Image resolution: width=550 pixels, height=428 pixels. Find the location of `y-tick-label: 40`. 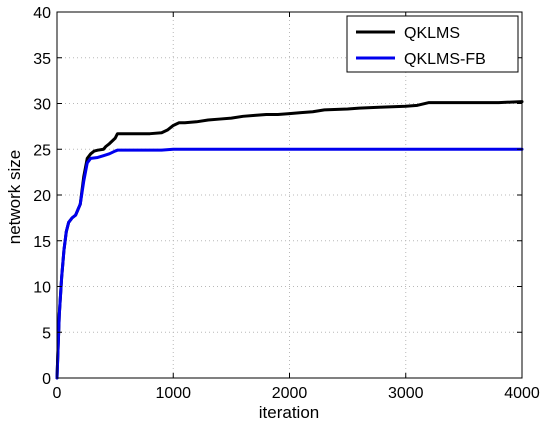

y-tick-label: 40 is located at coordinates (42, 13).